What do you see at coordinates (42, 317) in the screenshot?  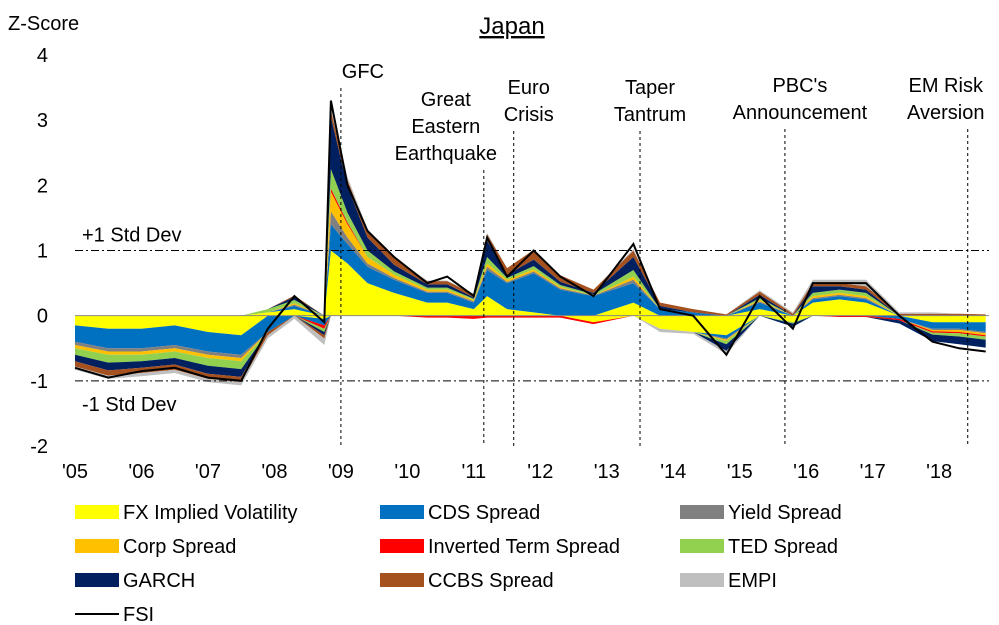 I see `y-tick-label: 0` at bounding box center [42, 317].